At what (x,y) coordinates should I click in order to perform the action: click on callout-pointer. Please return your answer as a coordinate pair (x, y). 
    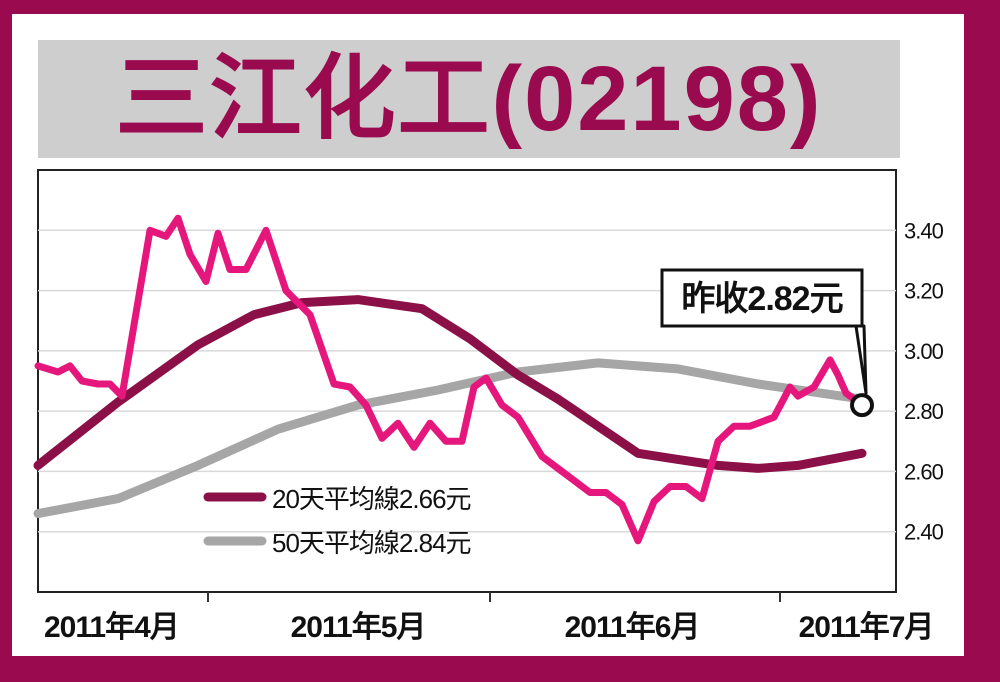
    Looking at the image, I should click on (858, 359).